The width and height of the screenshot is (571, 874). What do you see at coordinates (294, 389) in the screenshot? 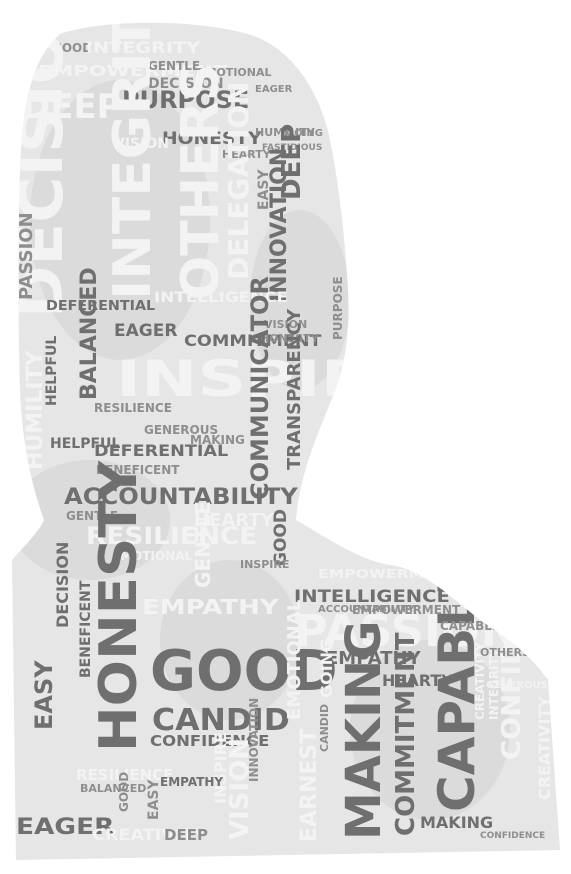
I see `cloud-word: TRANSPARENCY` at bounding box center [294, 389].